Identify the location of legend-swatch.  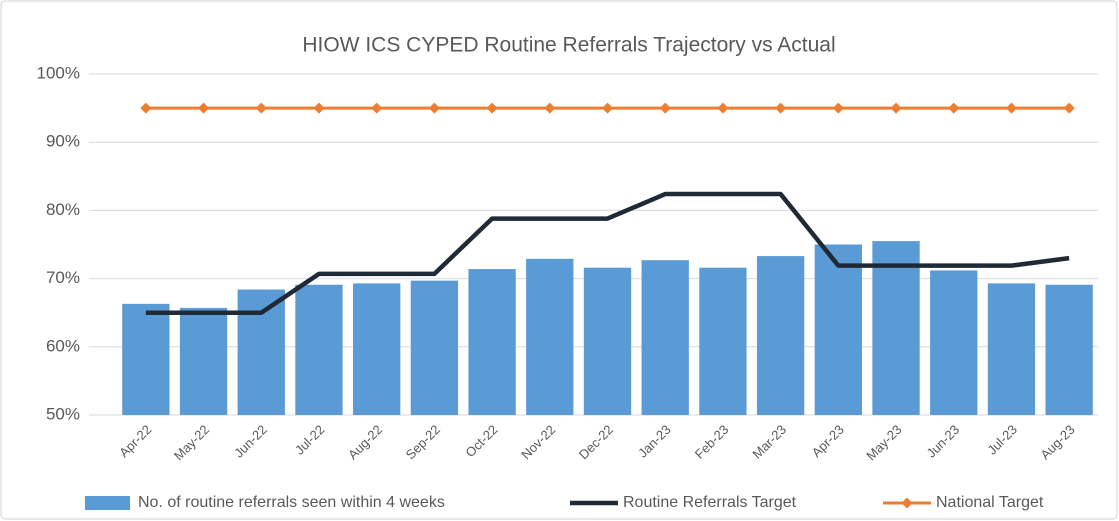
(107, 503).